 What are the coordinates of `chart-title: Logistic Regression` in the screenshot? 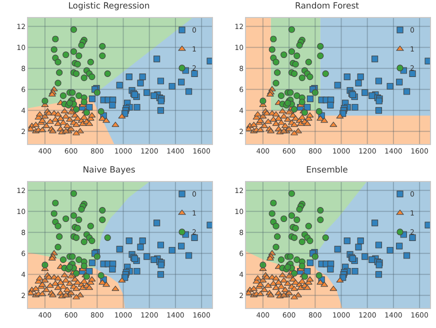 It's located at (109, 6).